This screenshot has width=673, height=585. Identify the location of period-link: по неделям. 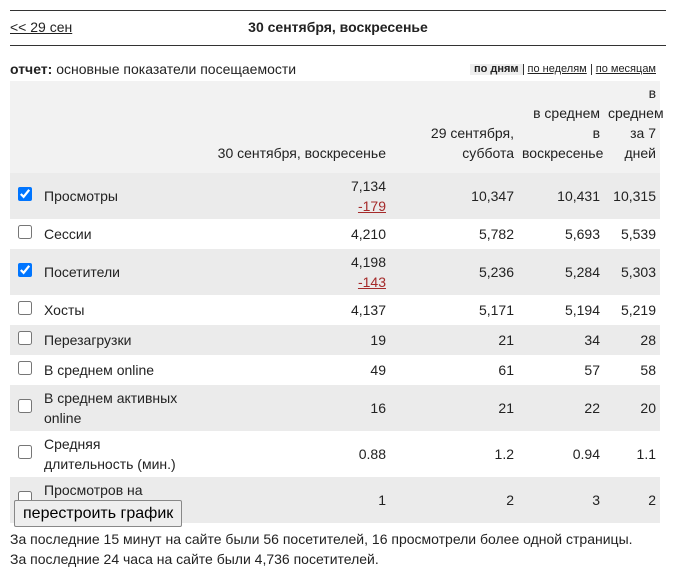
(556, 69).